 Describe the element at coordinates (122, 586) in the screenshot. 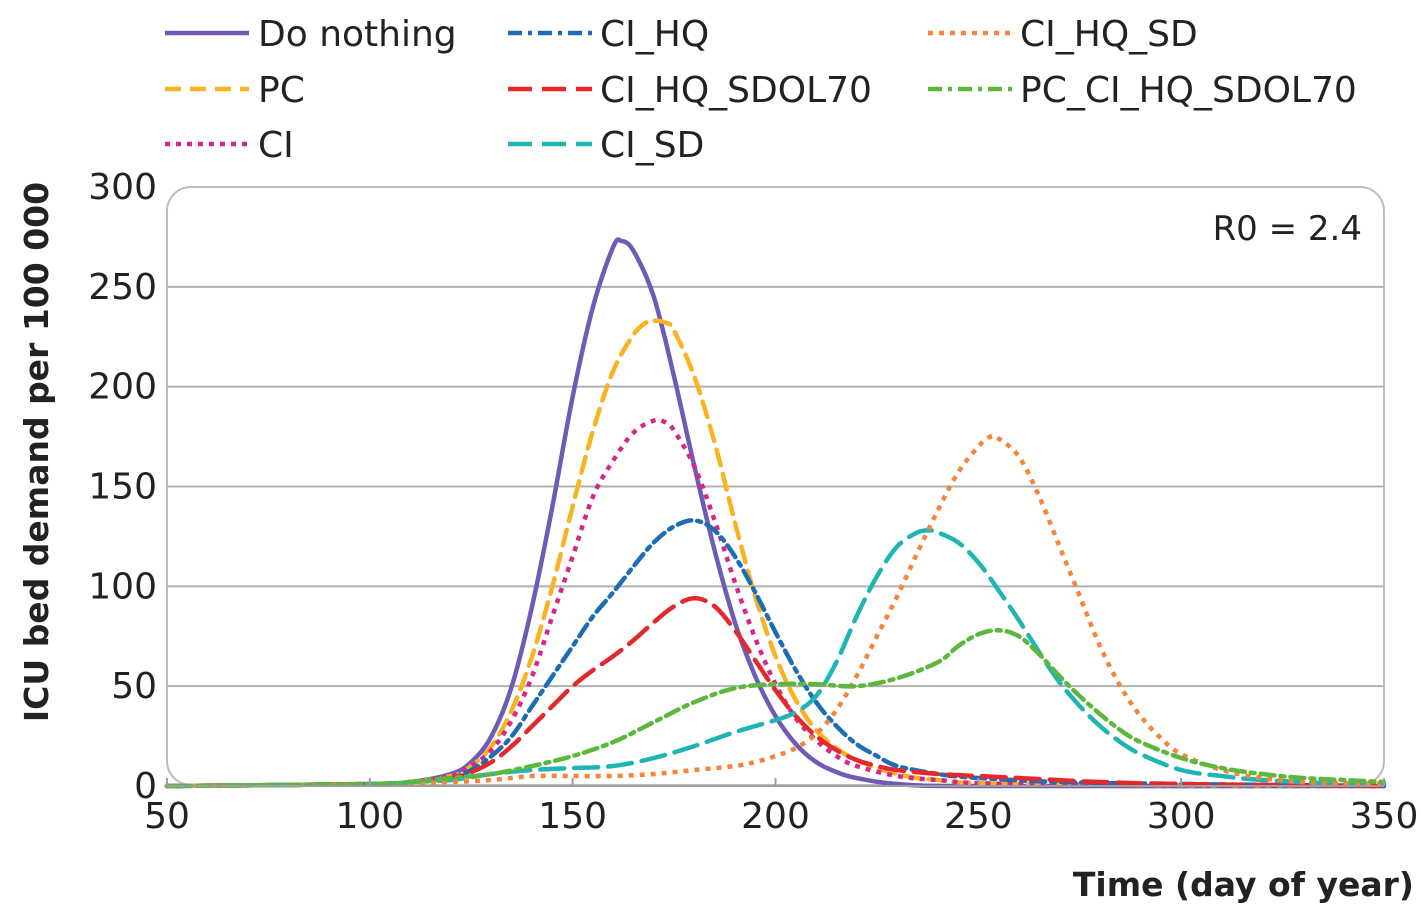

I see `y-tick-label: 100` at that location.